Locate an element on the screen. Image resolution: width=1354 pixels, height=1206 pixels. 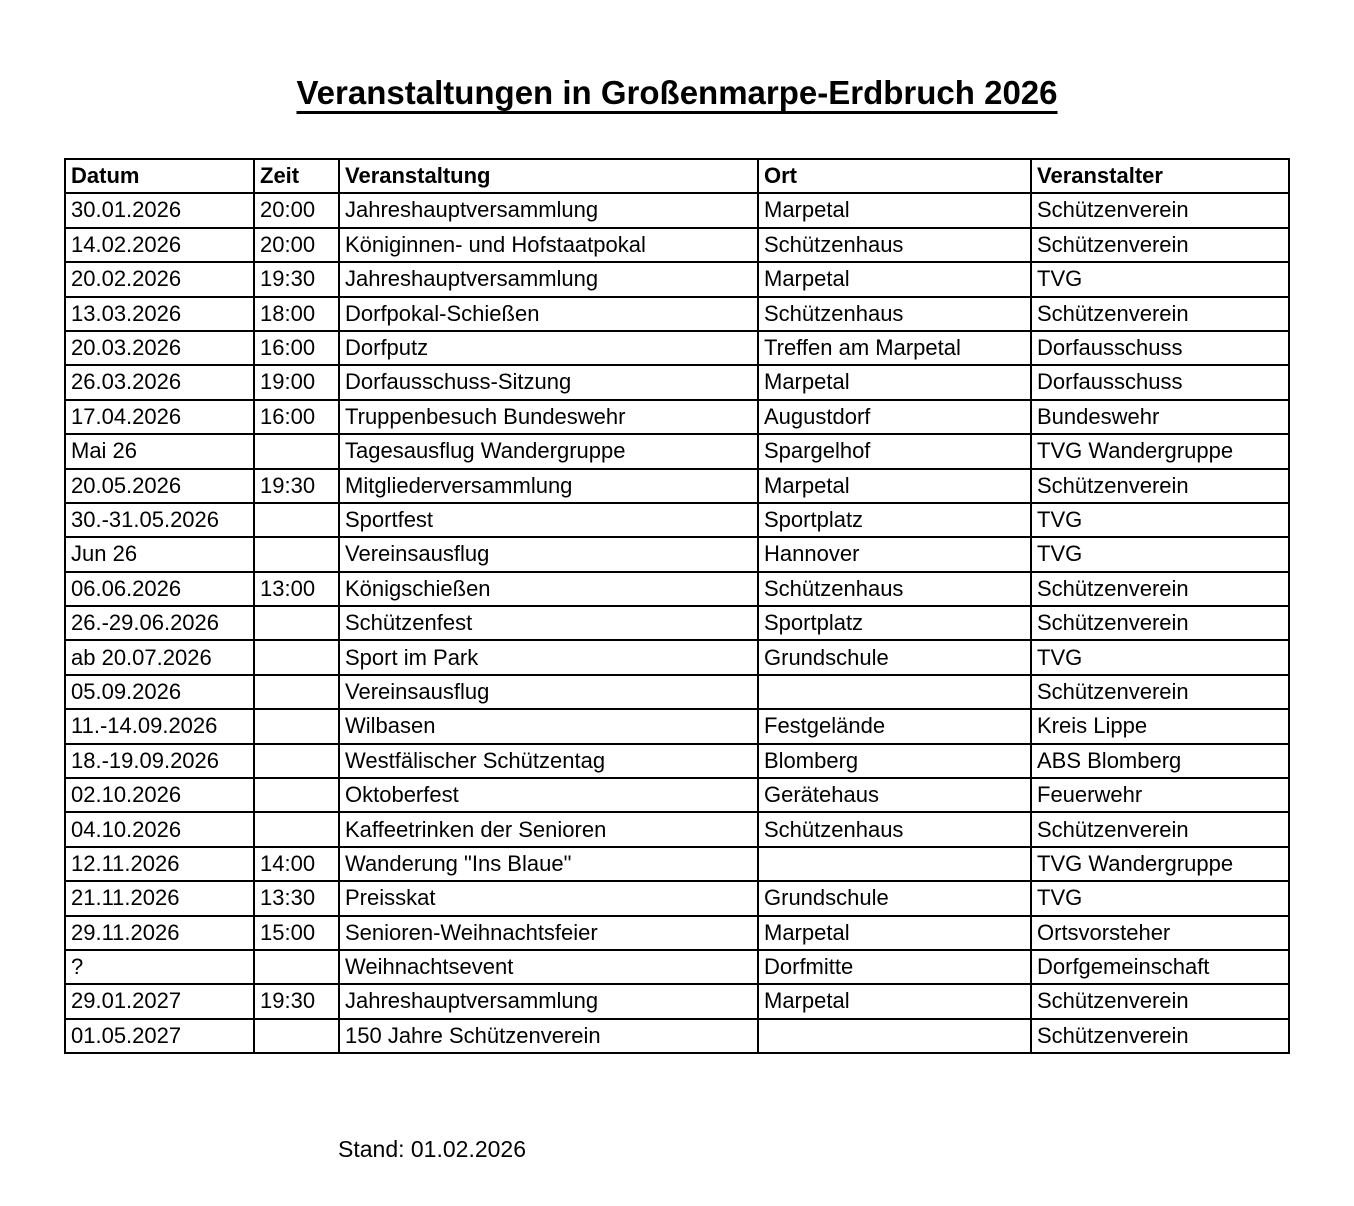
table-cell: Grundschule is located at coordinates (894, 657).